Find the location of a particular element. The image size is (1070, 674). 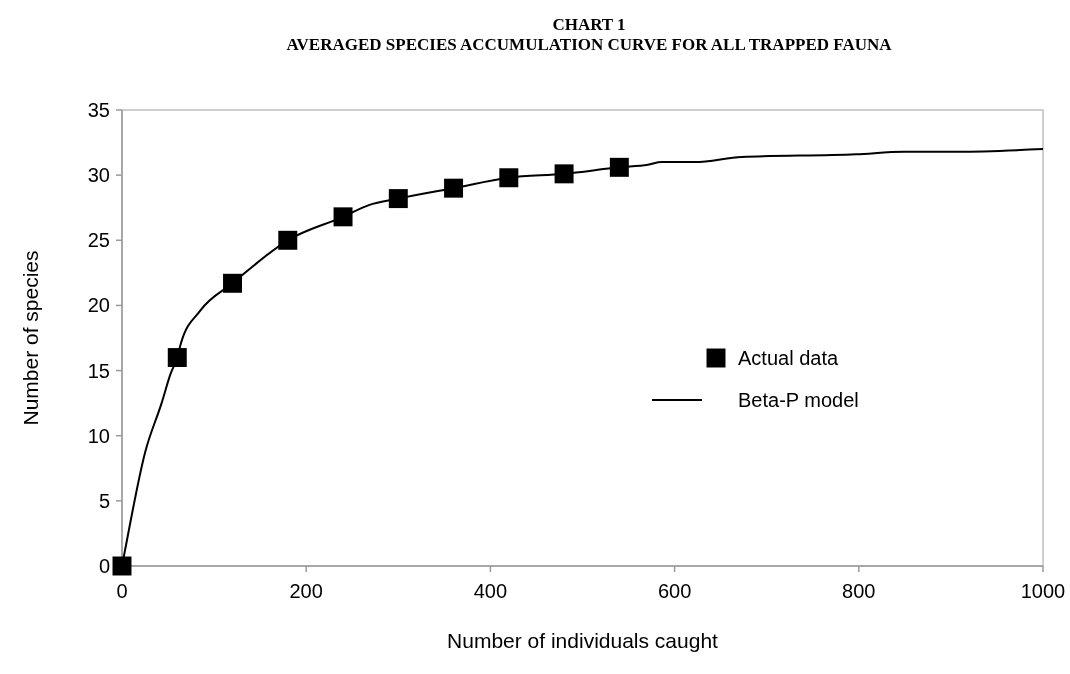

legend-label: Actual data is located at coordinates (788, 358).